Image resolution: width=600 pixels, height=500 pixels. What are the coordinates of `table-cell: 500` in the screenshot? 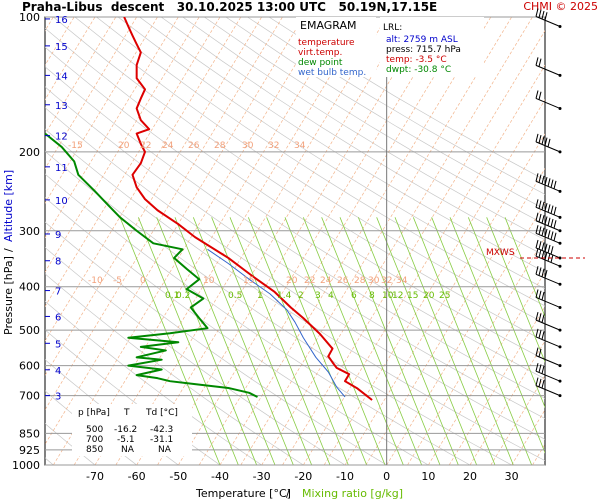 It's located at (94, 430).